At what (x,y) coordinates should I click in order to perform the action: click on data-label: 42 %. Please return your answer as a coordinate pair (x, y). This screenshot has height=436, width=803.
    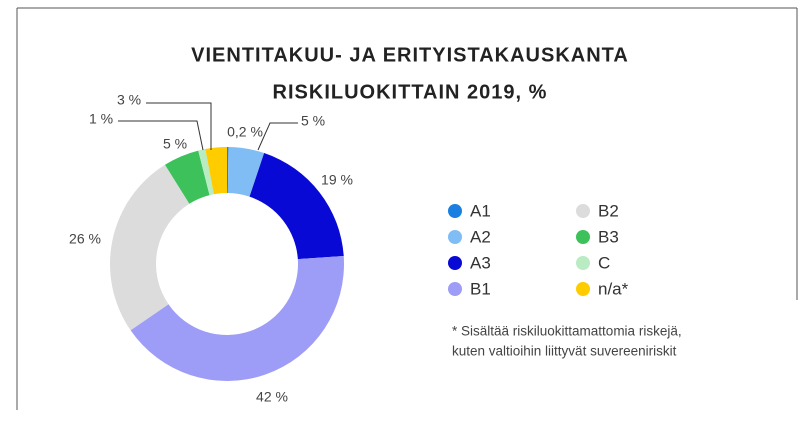
    Looking at the image, I should click on (272, 397).